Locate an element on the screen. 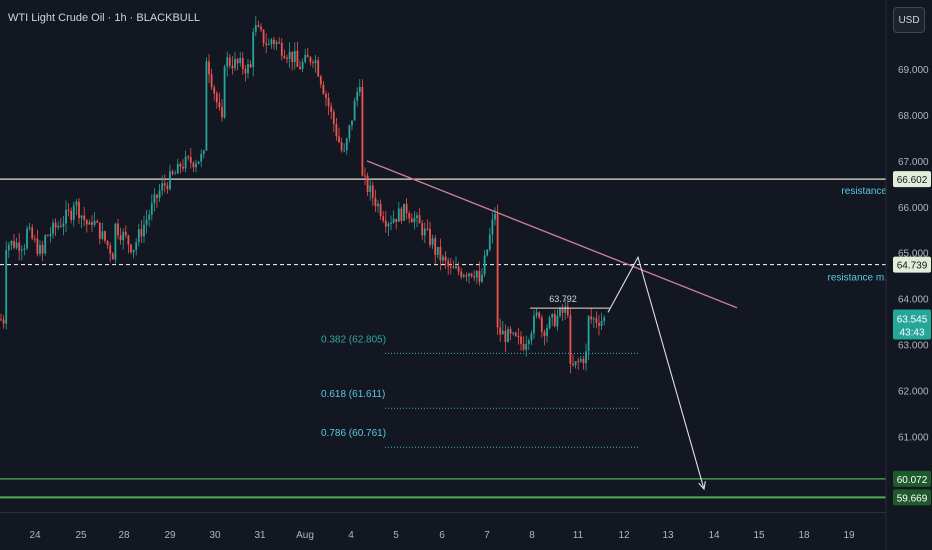 Image resolution: width=932 pixels, height=550 pixels. y-tick-label: 65.000 is located at coordinates (913, 254).